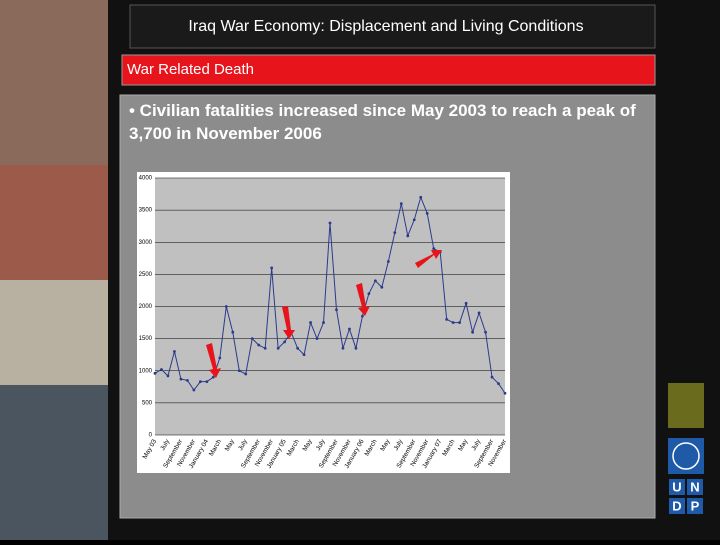 This screenshot has width=720, height=545. What do you see at coordinates (147, 403) in the screenshot?
I see `y-tick-label: 500` at bounding box center [147, 403].